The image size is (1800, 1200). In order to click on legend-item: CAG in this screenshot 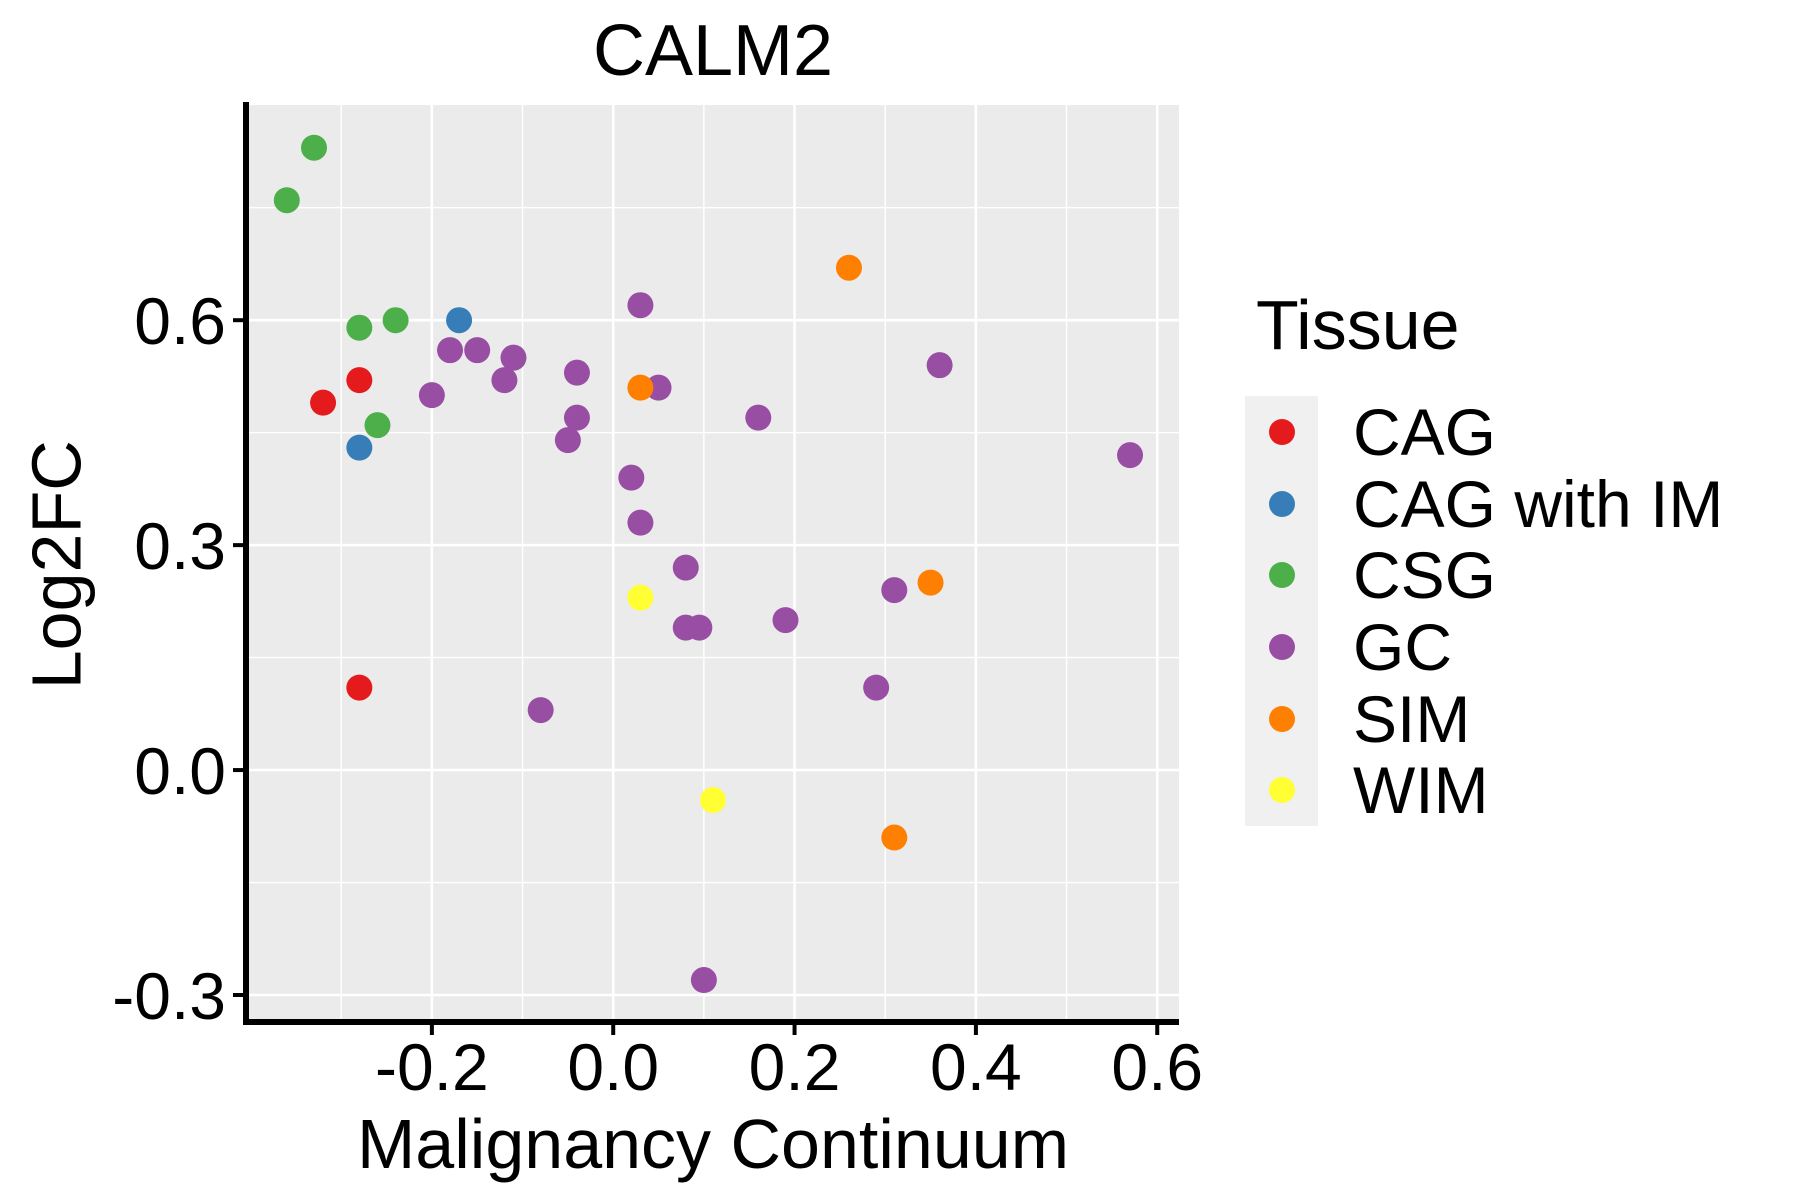, I will do `click(1484, 431)`.